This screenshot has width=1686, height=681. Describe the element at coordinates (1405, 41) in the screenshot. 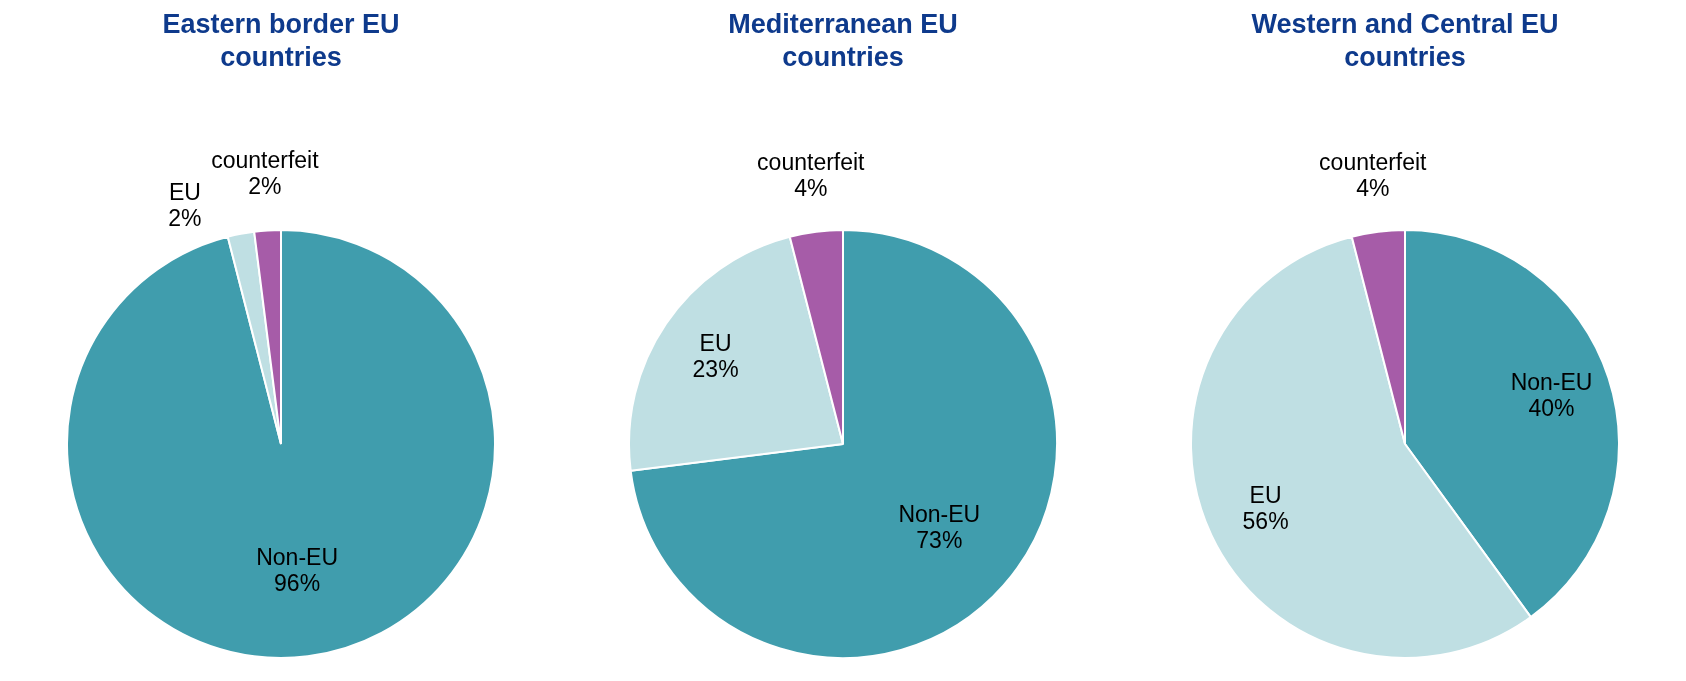

I see `chart-title: Western and Central EU countries` at that location.